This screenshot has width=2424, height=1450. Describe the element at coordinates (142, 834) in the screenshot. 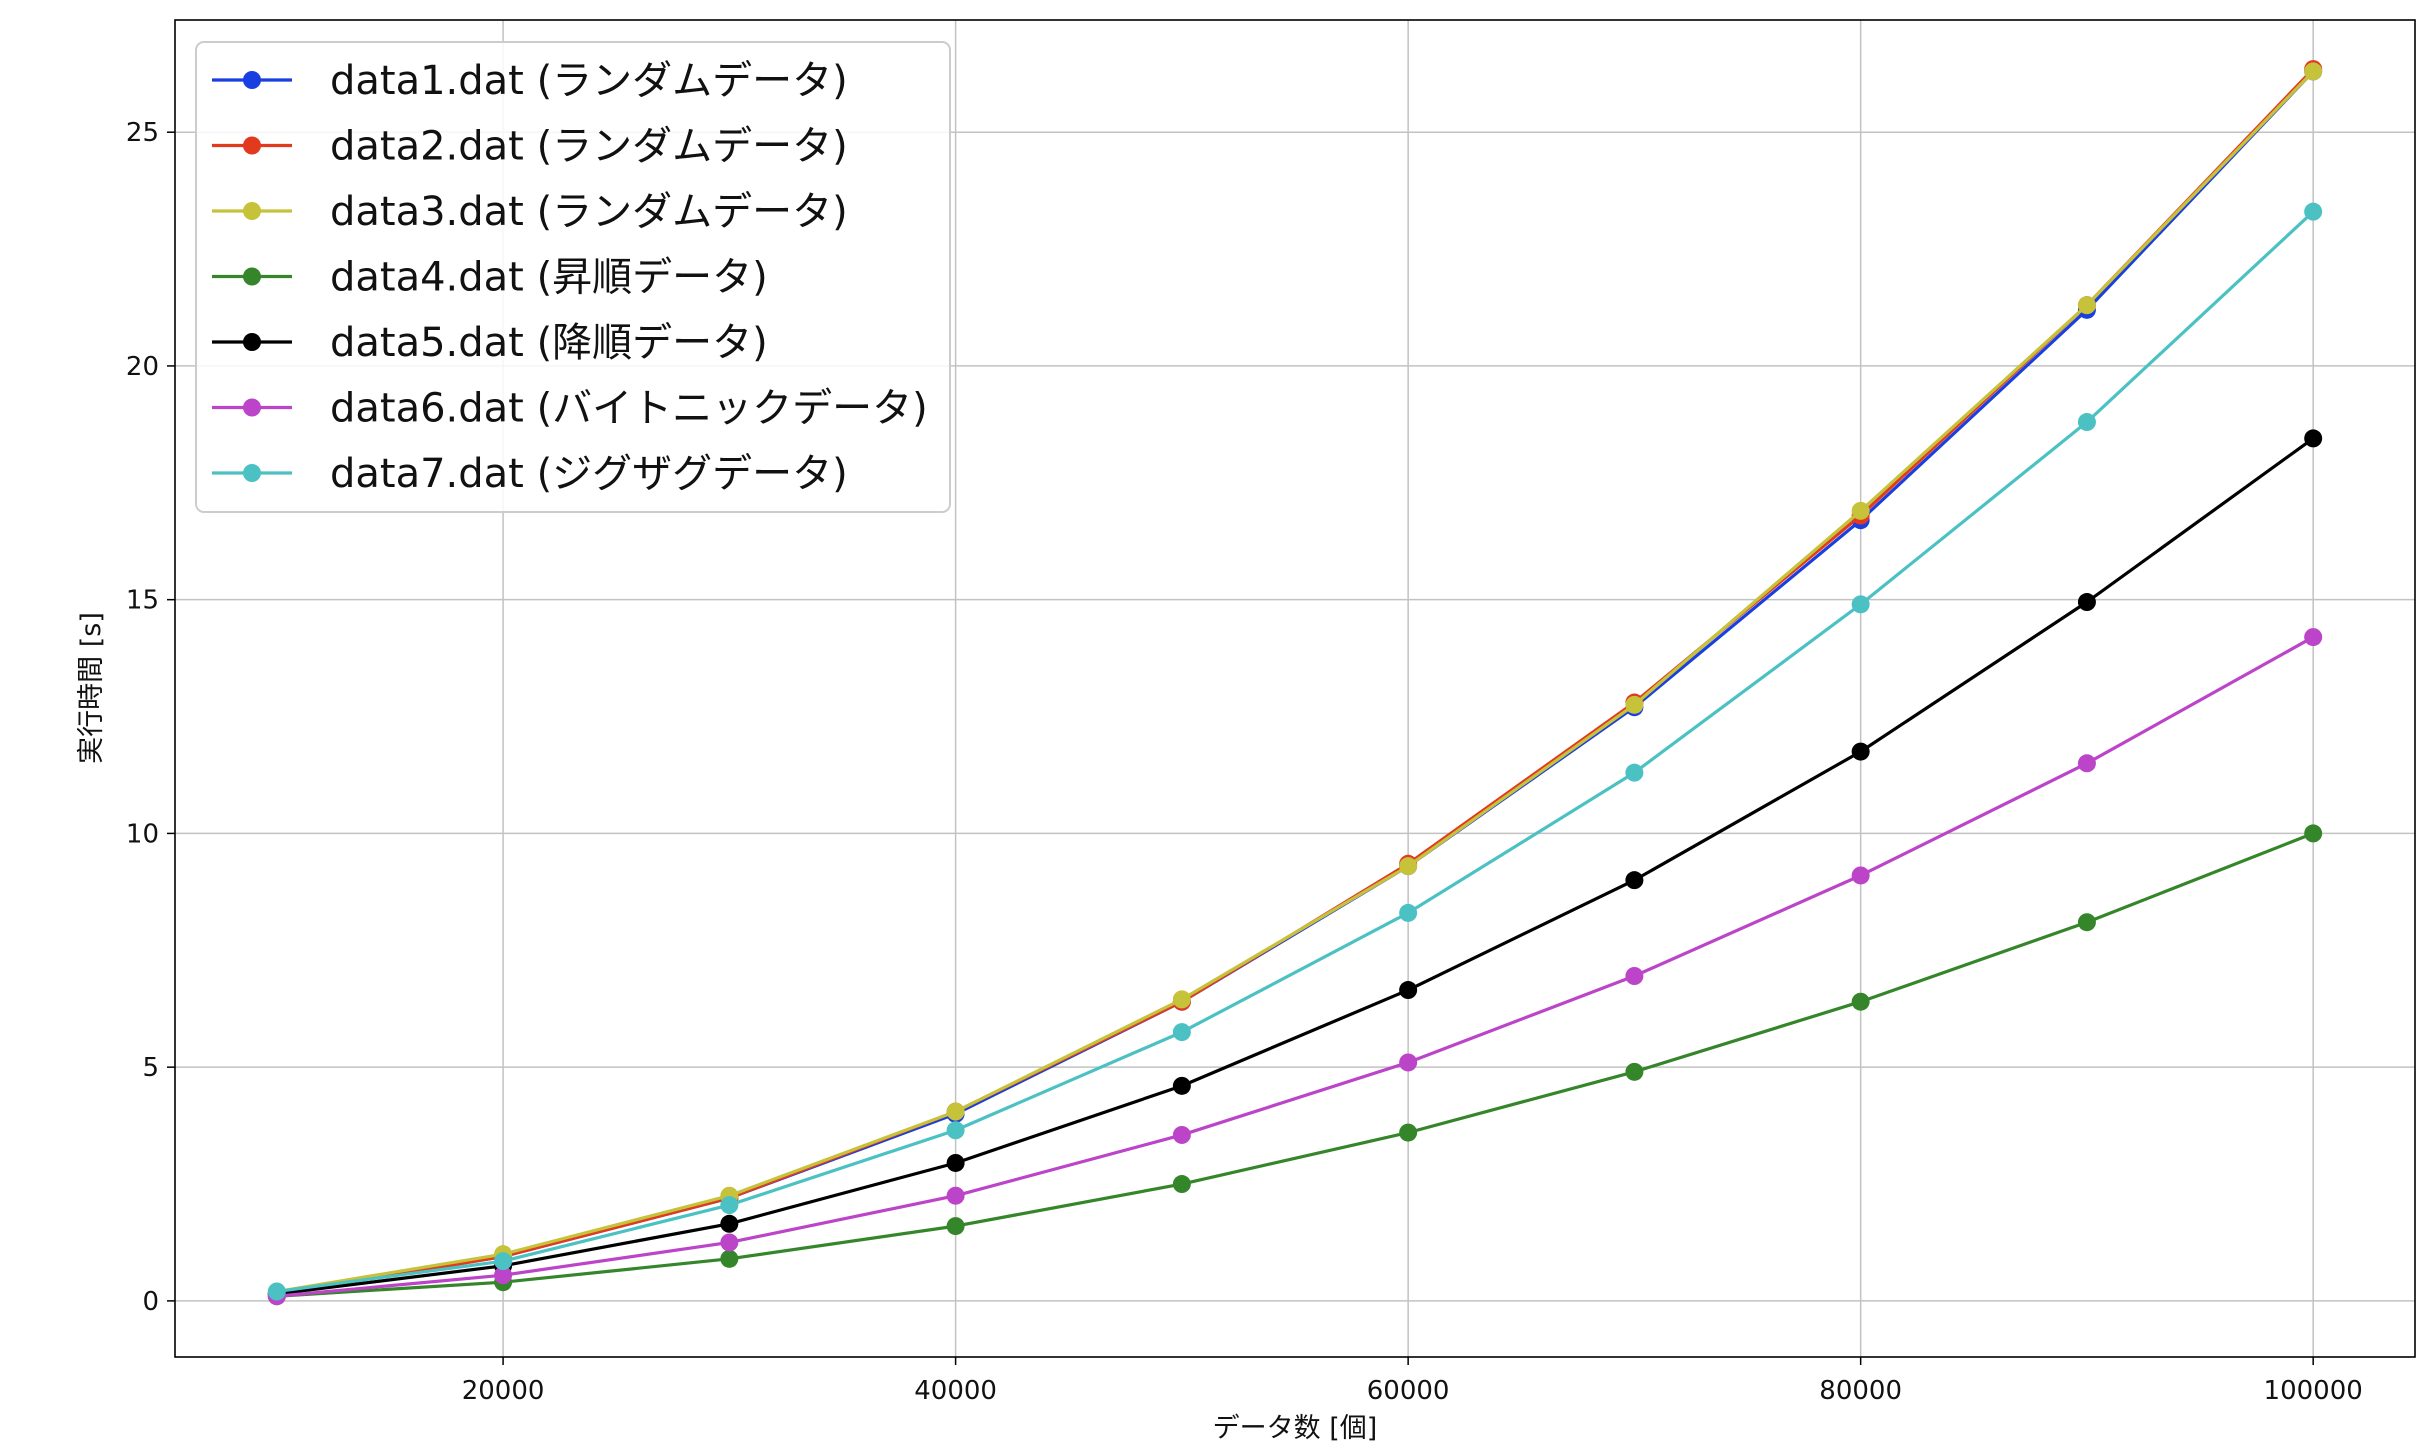

I see `y-tick-label: 10` at that location.